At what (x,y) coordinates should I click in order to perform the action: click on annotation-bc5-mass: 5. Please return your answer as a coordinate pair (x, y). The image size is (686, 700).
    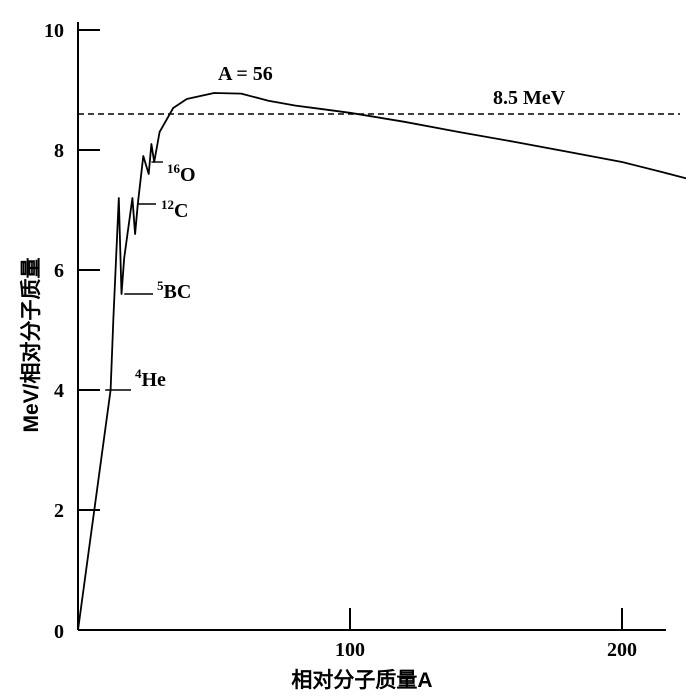
    Looking at the image, I should click on (160, 285).